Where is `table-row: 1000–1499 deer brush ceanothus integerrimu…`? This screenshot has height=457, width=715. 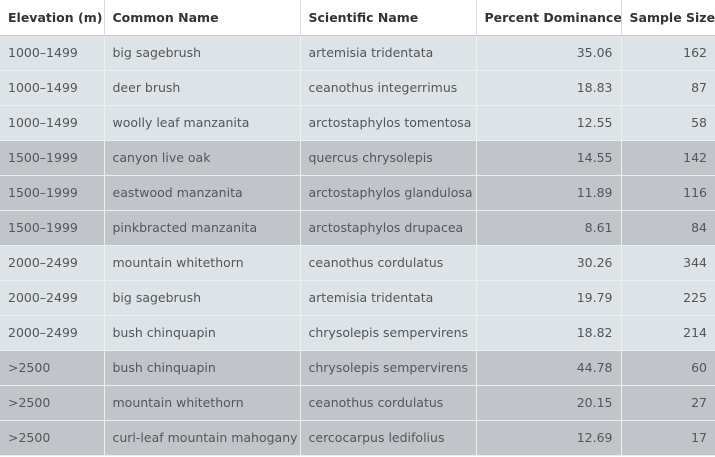
table-row: 1000–1499 deer brush ceanothus integerrimu… is located at coordinates (357, 88).